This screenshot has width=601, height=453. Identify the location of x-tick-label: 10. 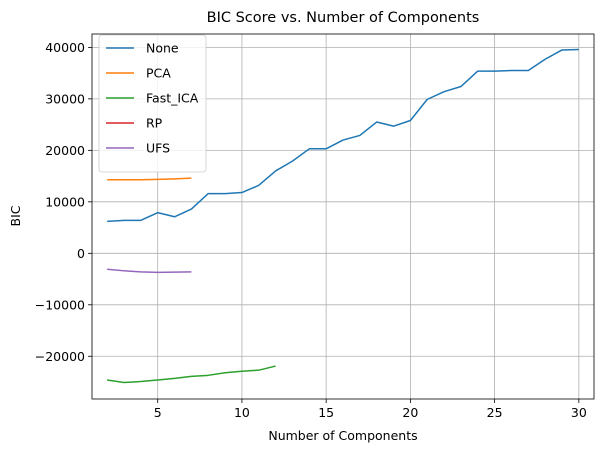
(242, 412).